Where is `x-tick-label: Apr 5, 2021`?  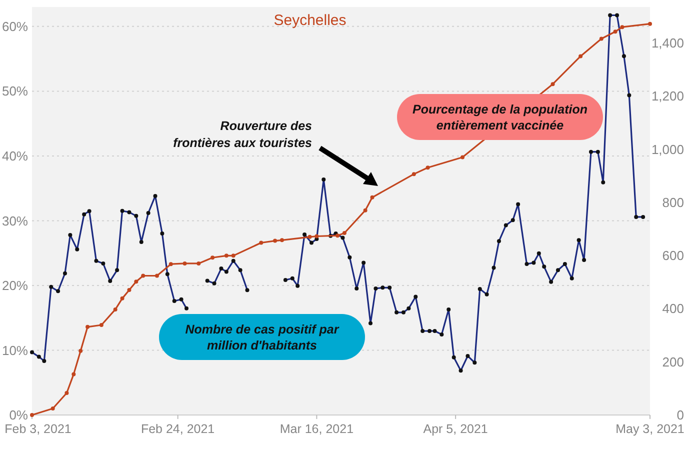 x-tick-label: Apr 5, 2021 is located at coordinates (455, 429).